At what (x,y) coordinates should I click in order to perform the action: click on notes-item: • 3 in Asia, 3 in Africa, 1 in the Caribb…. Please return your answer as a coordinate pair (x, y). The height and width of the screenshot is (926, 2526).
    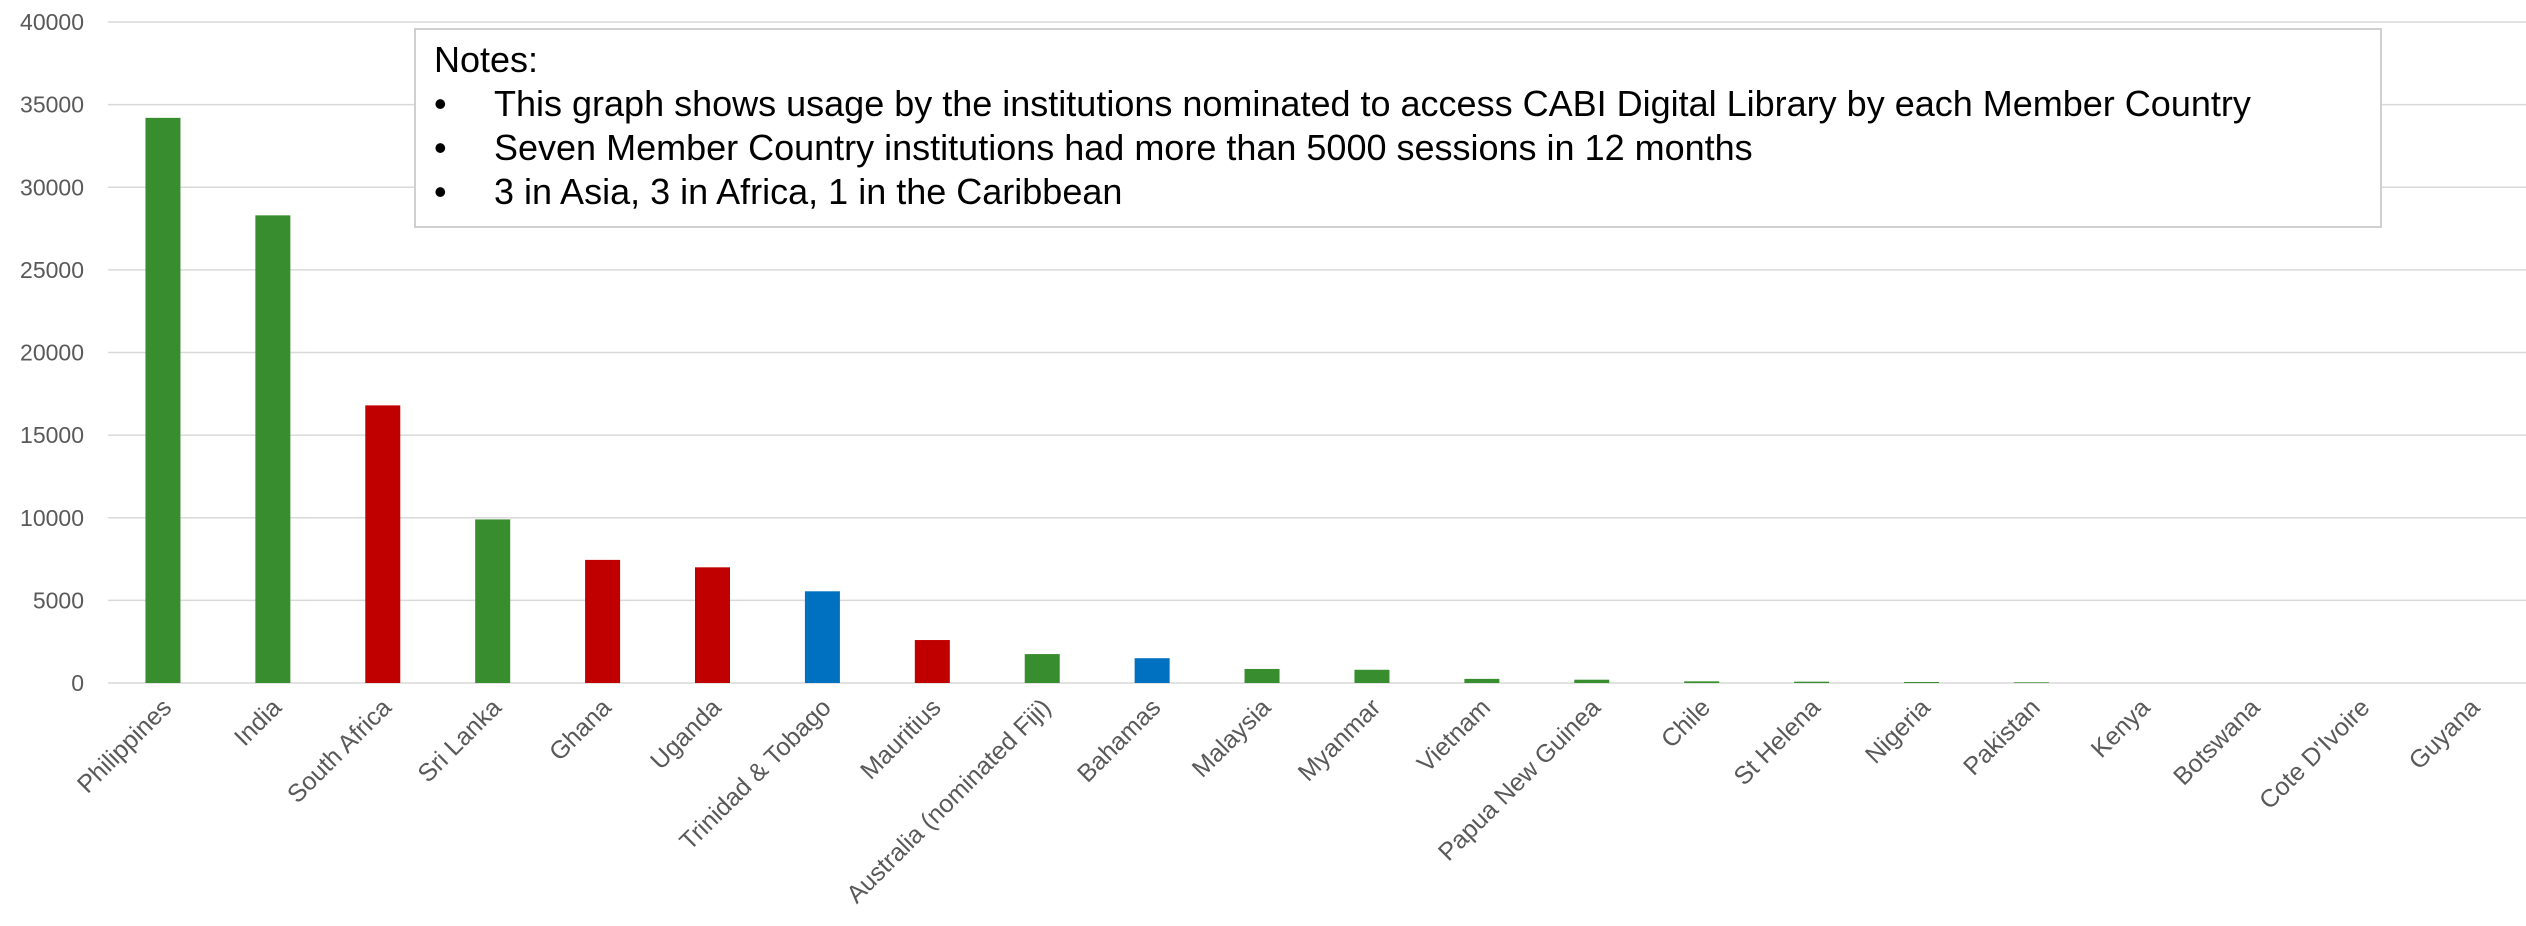
    Looking at the image, I should click on (1398, 192).